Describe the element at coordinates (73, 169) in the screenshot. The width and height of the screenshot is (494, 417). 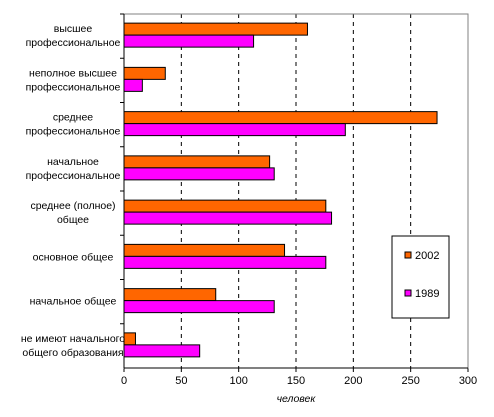
I see `category-label: начальное профессиональное` at that location.